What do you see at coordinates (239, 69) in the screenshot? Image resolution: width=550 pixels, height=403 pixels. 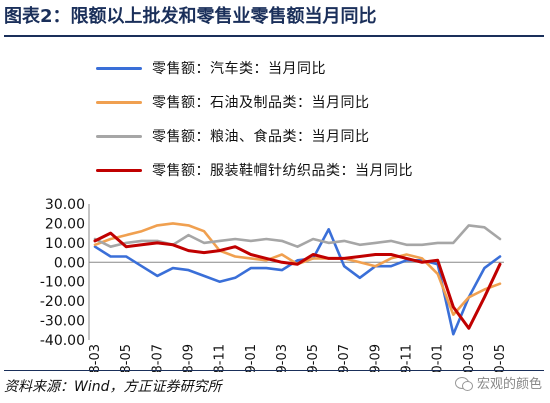 I see `legend-label-auto: 零售额：汽车类：当月同比` at bounding box center [239, 69].